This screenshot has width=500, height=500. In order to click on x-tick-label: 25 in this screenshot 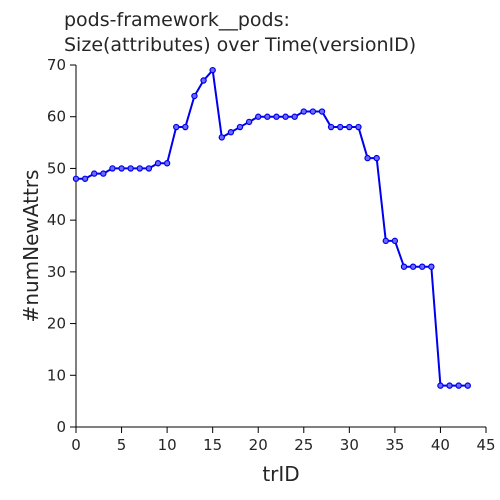, I will do `click(303, 445)`.